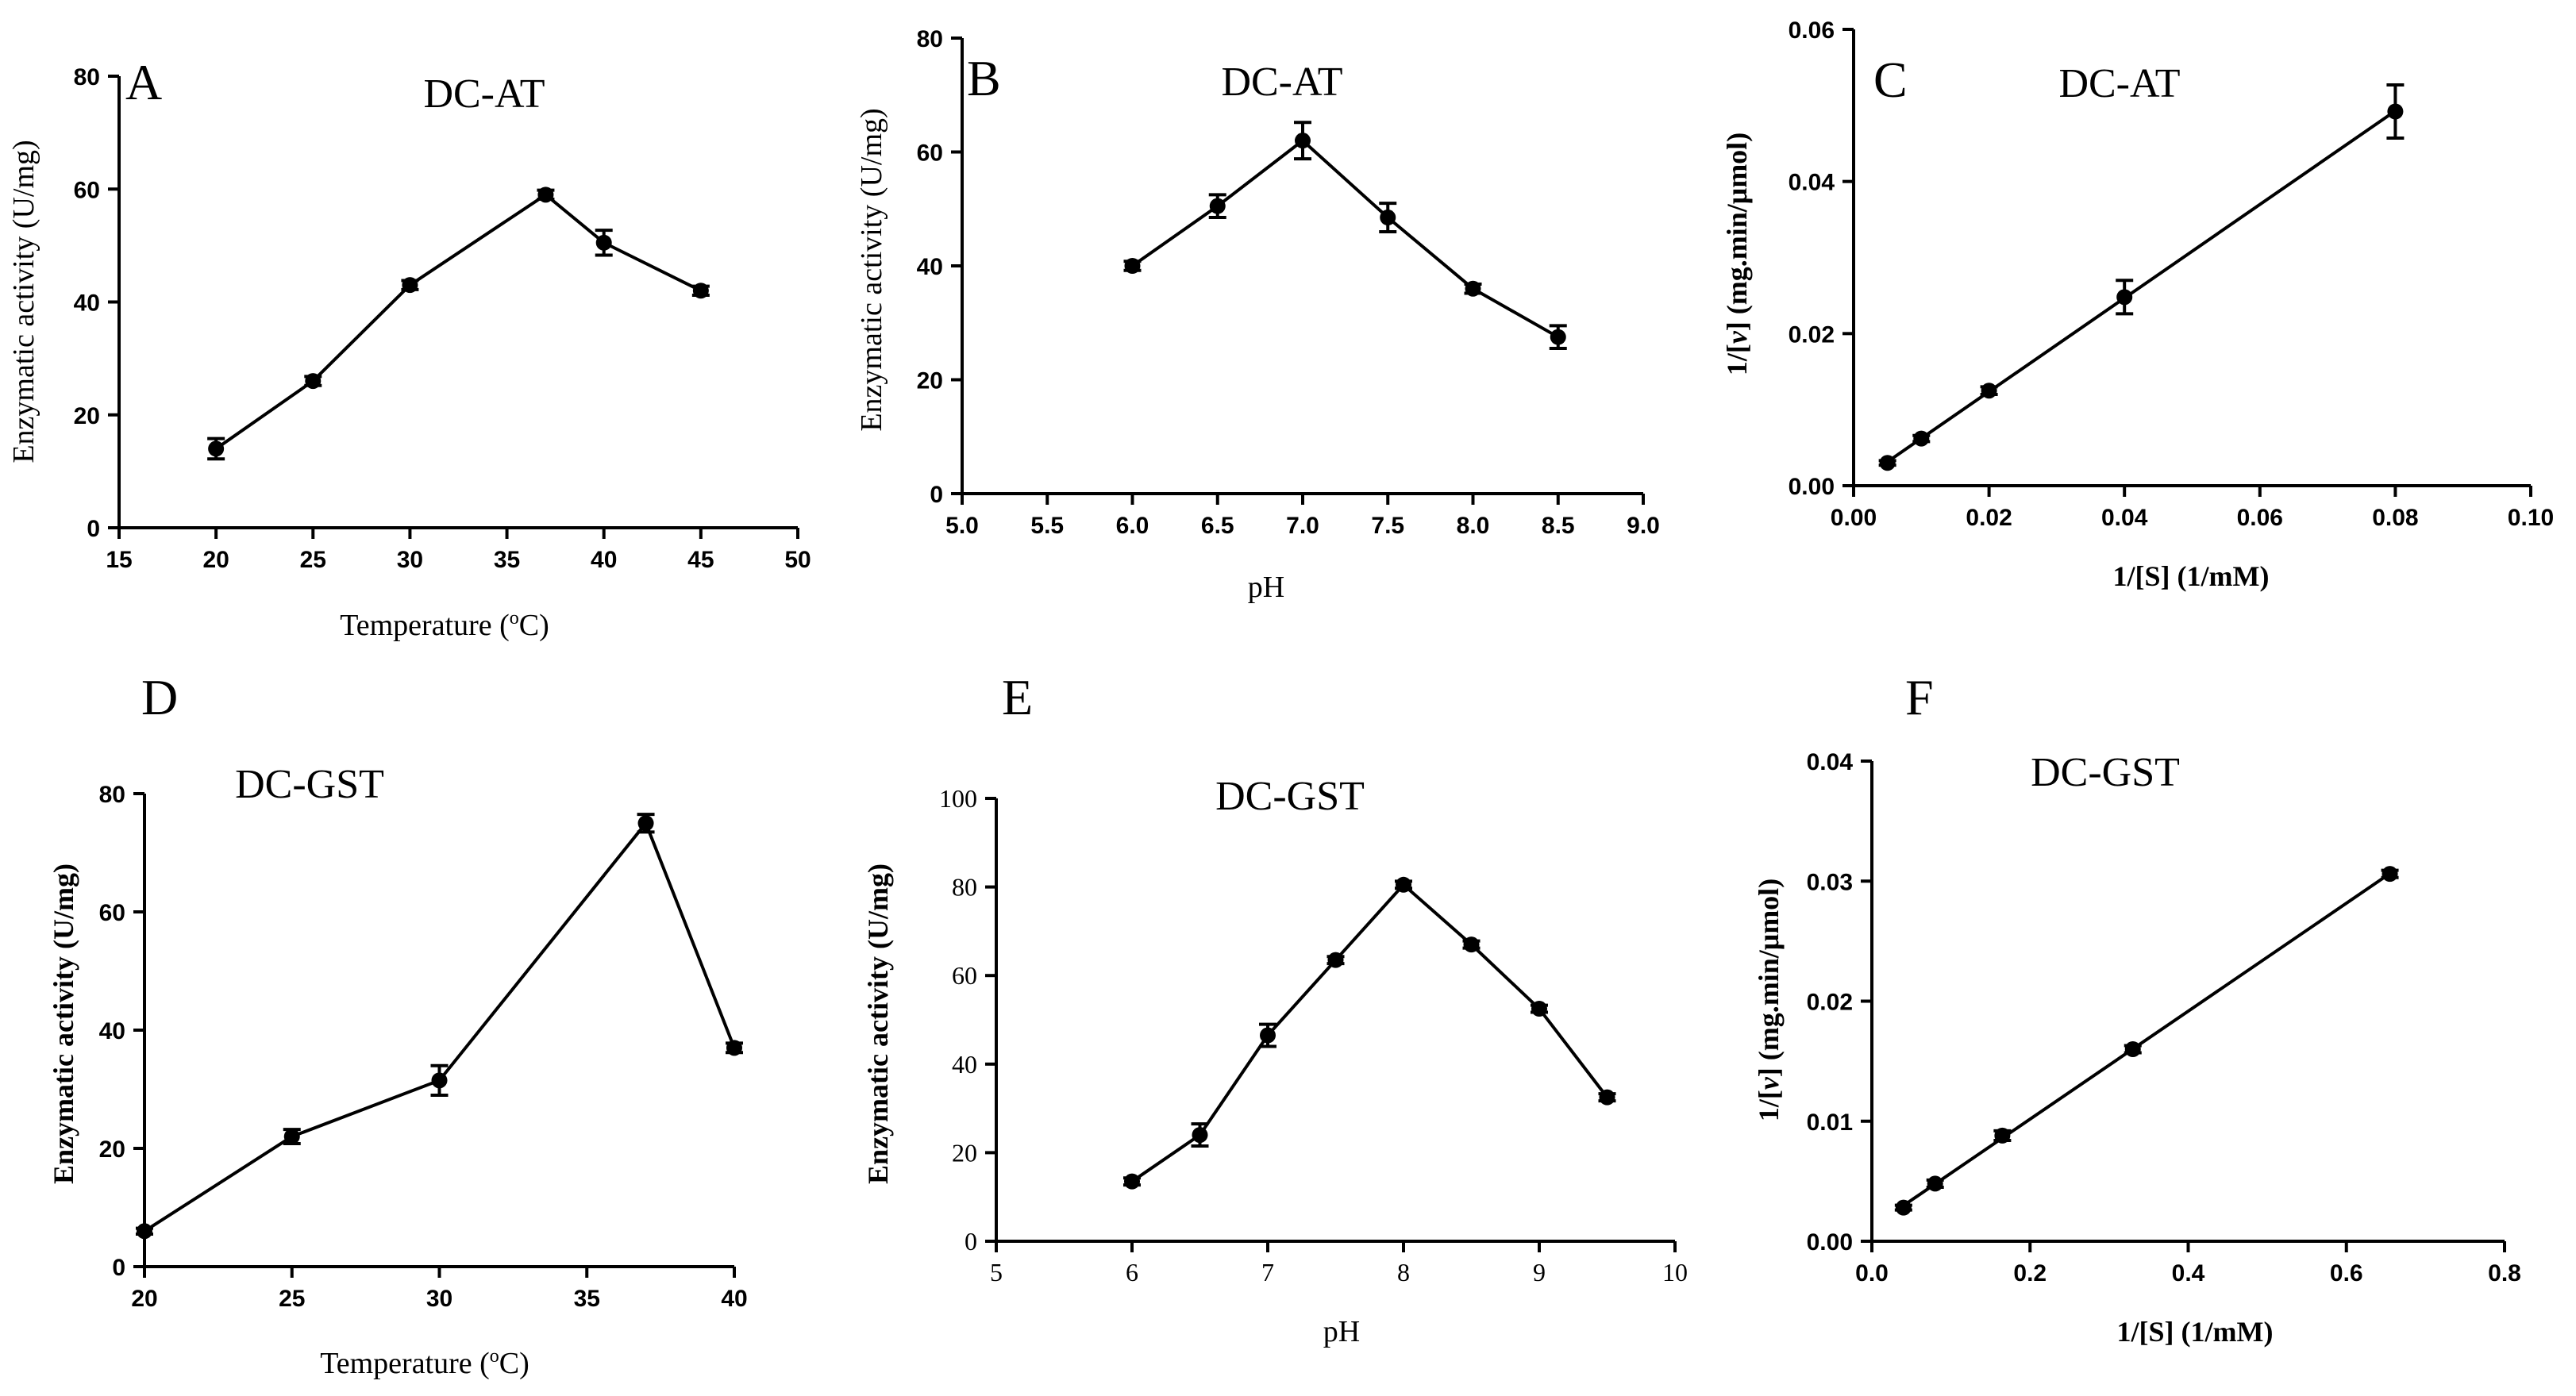 The height and width of the screenshot is (1396, 2576). Describe the element at coordinates (119, 560) in the screenshot. I see `x-tick-label: 15` at that location.